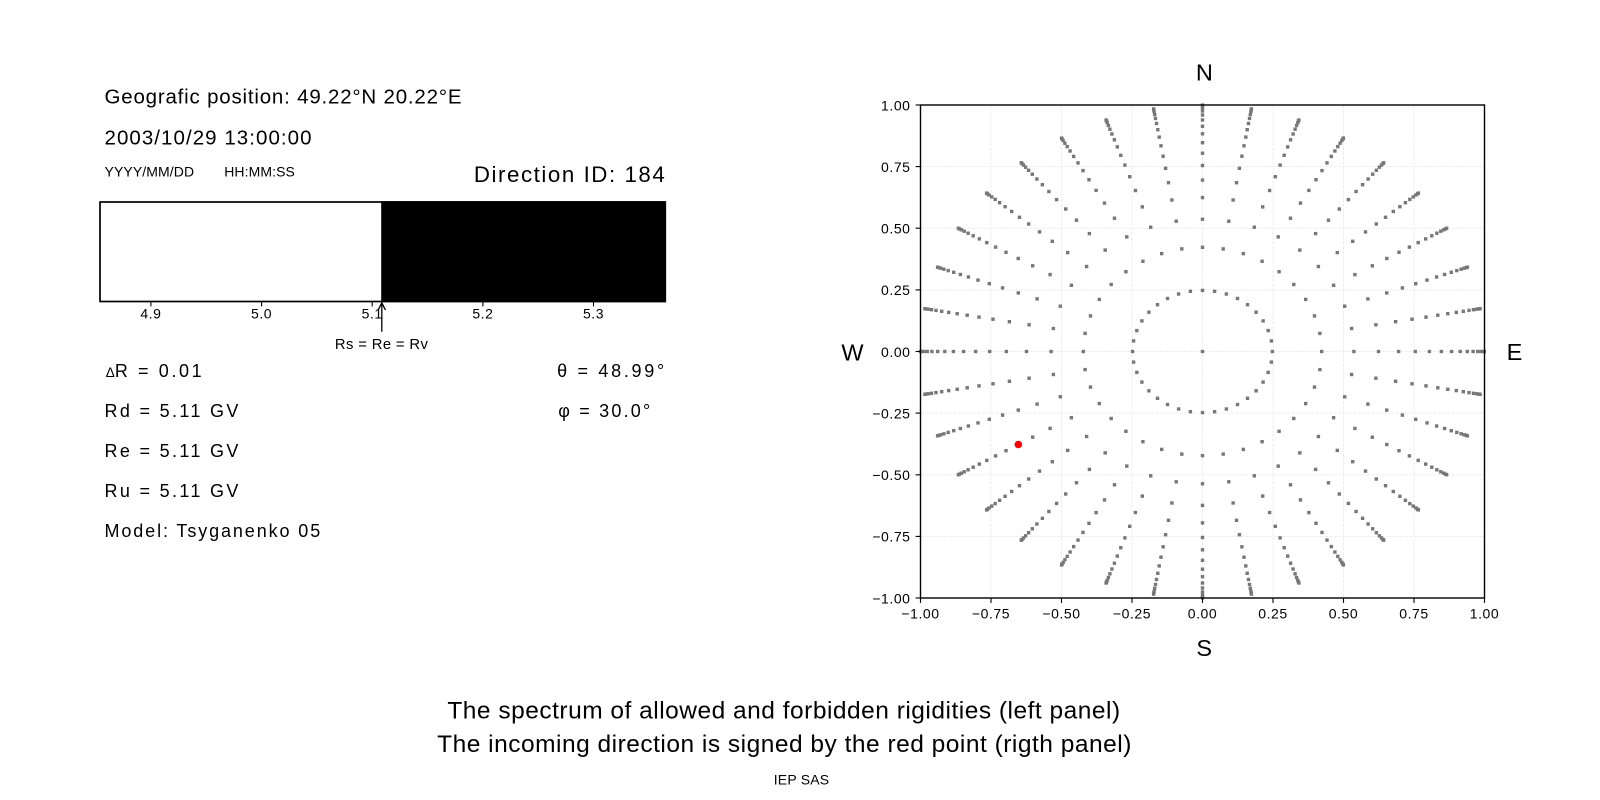  What do you see at coordinates (1204, 73) in the screenshot?
I see `svg-text: N` at bounding box center [1204, 73].